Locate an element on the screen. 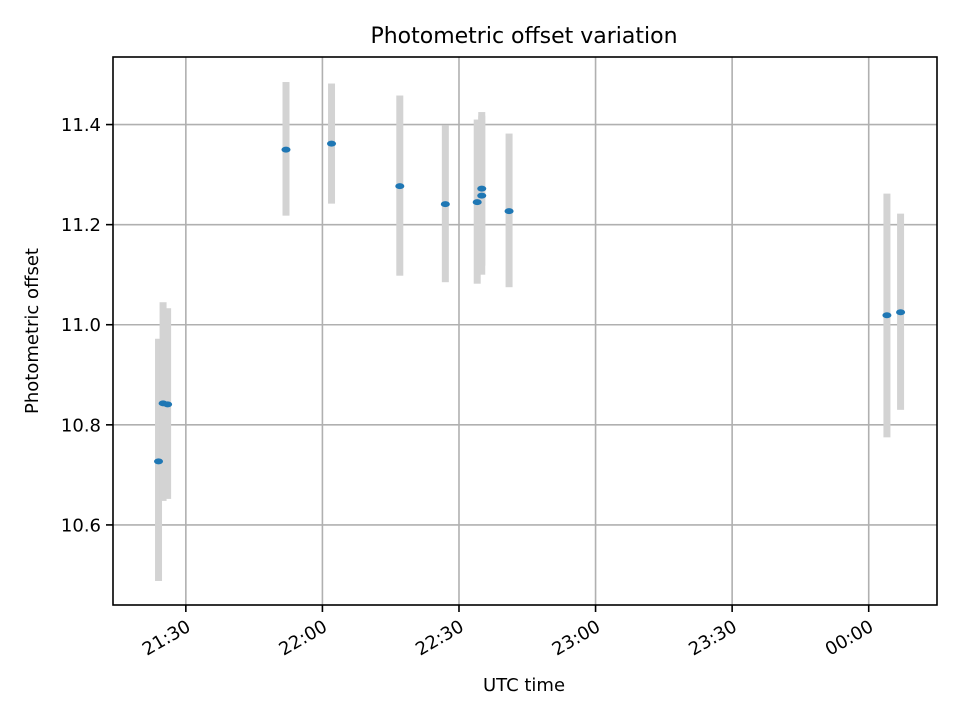 This screenshot has height=720, width=960. x-tick-label: 00:00 is located at coordinates (849, 638).